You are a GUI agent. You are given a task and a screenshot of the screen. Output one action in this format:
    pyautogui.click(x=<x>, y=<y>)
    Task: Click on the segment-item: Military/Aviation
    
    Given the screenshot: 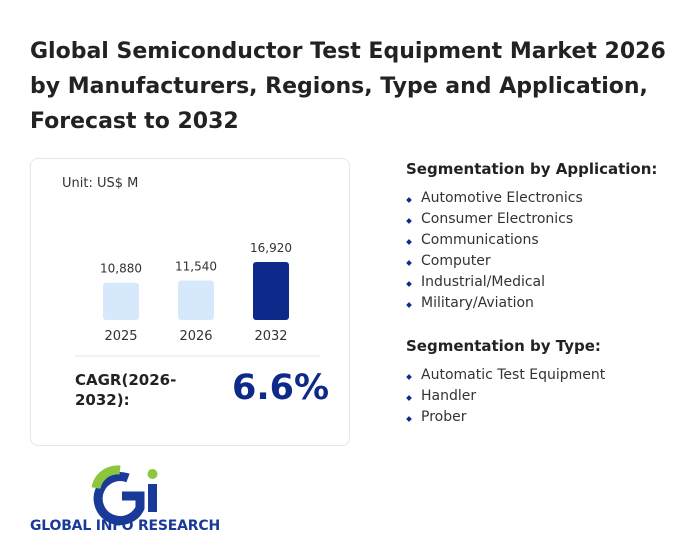 What is the action you would take?
    pyautogui.click(x=477, y=303)
    